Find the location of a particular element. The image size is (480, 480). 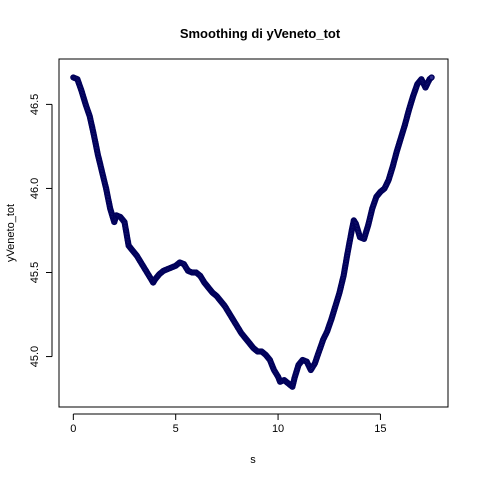

x-axis-label: s is located at coordinates (253, 460).